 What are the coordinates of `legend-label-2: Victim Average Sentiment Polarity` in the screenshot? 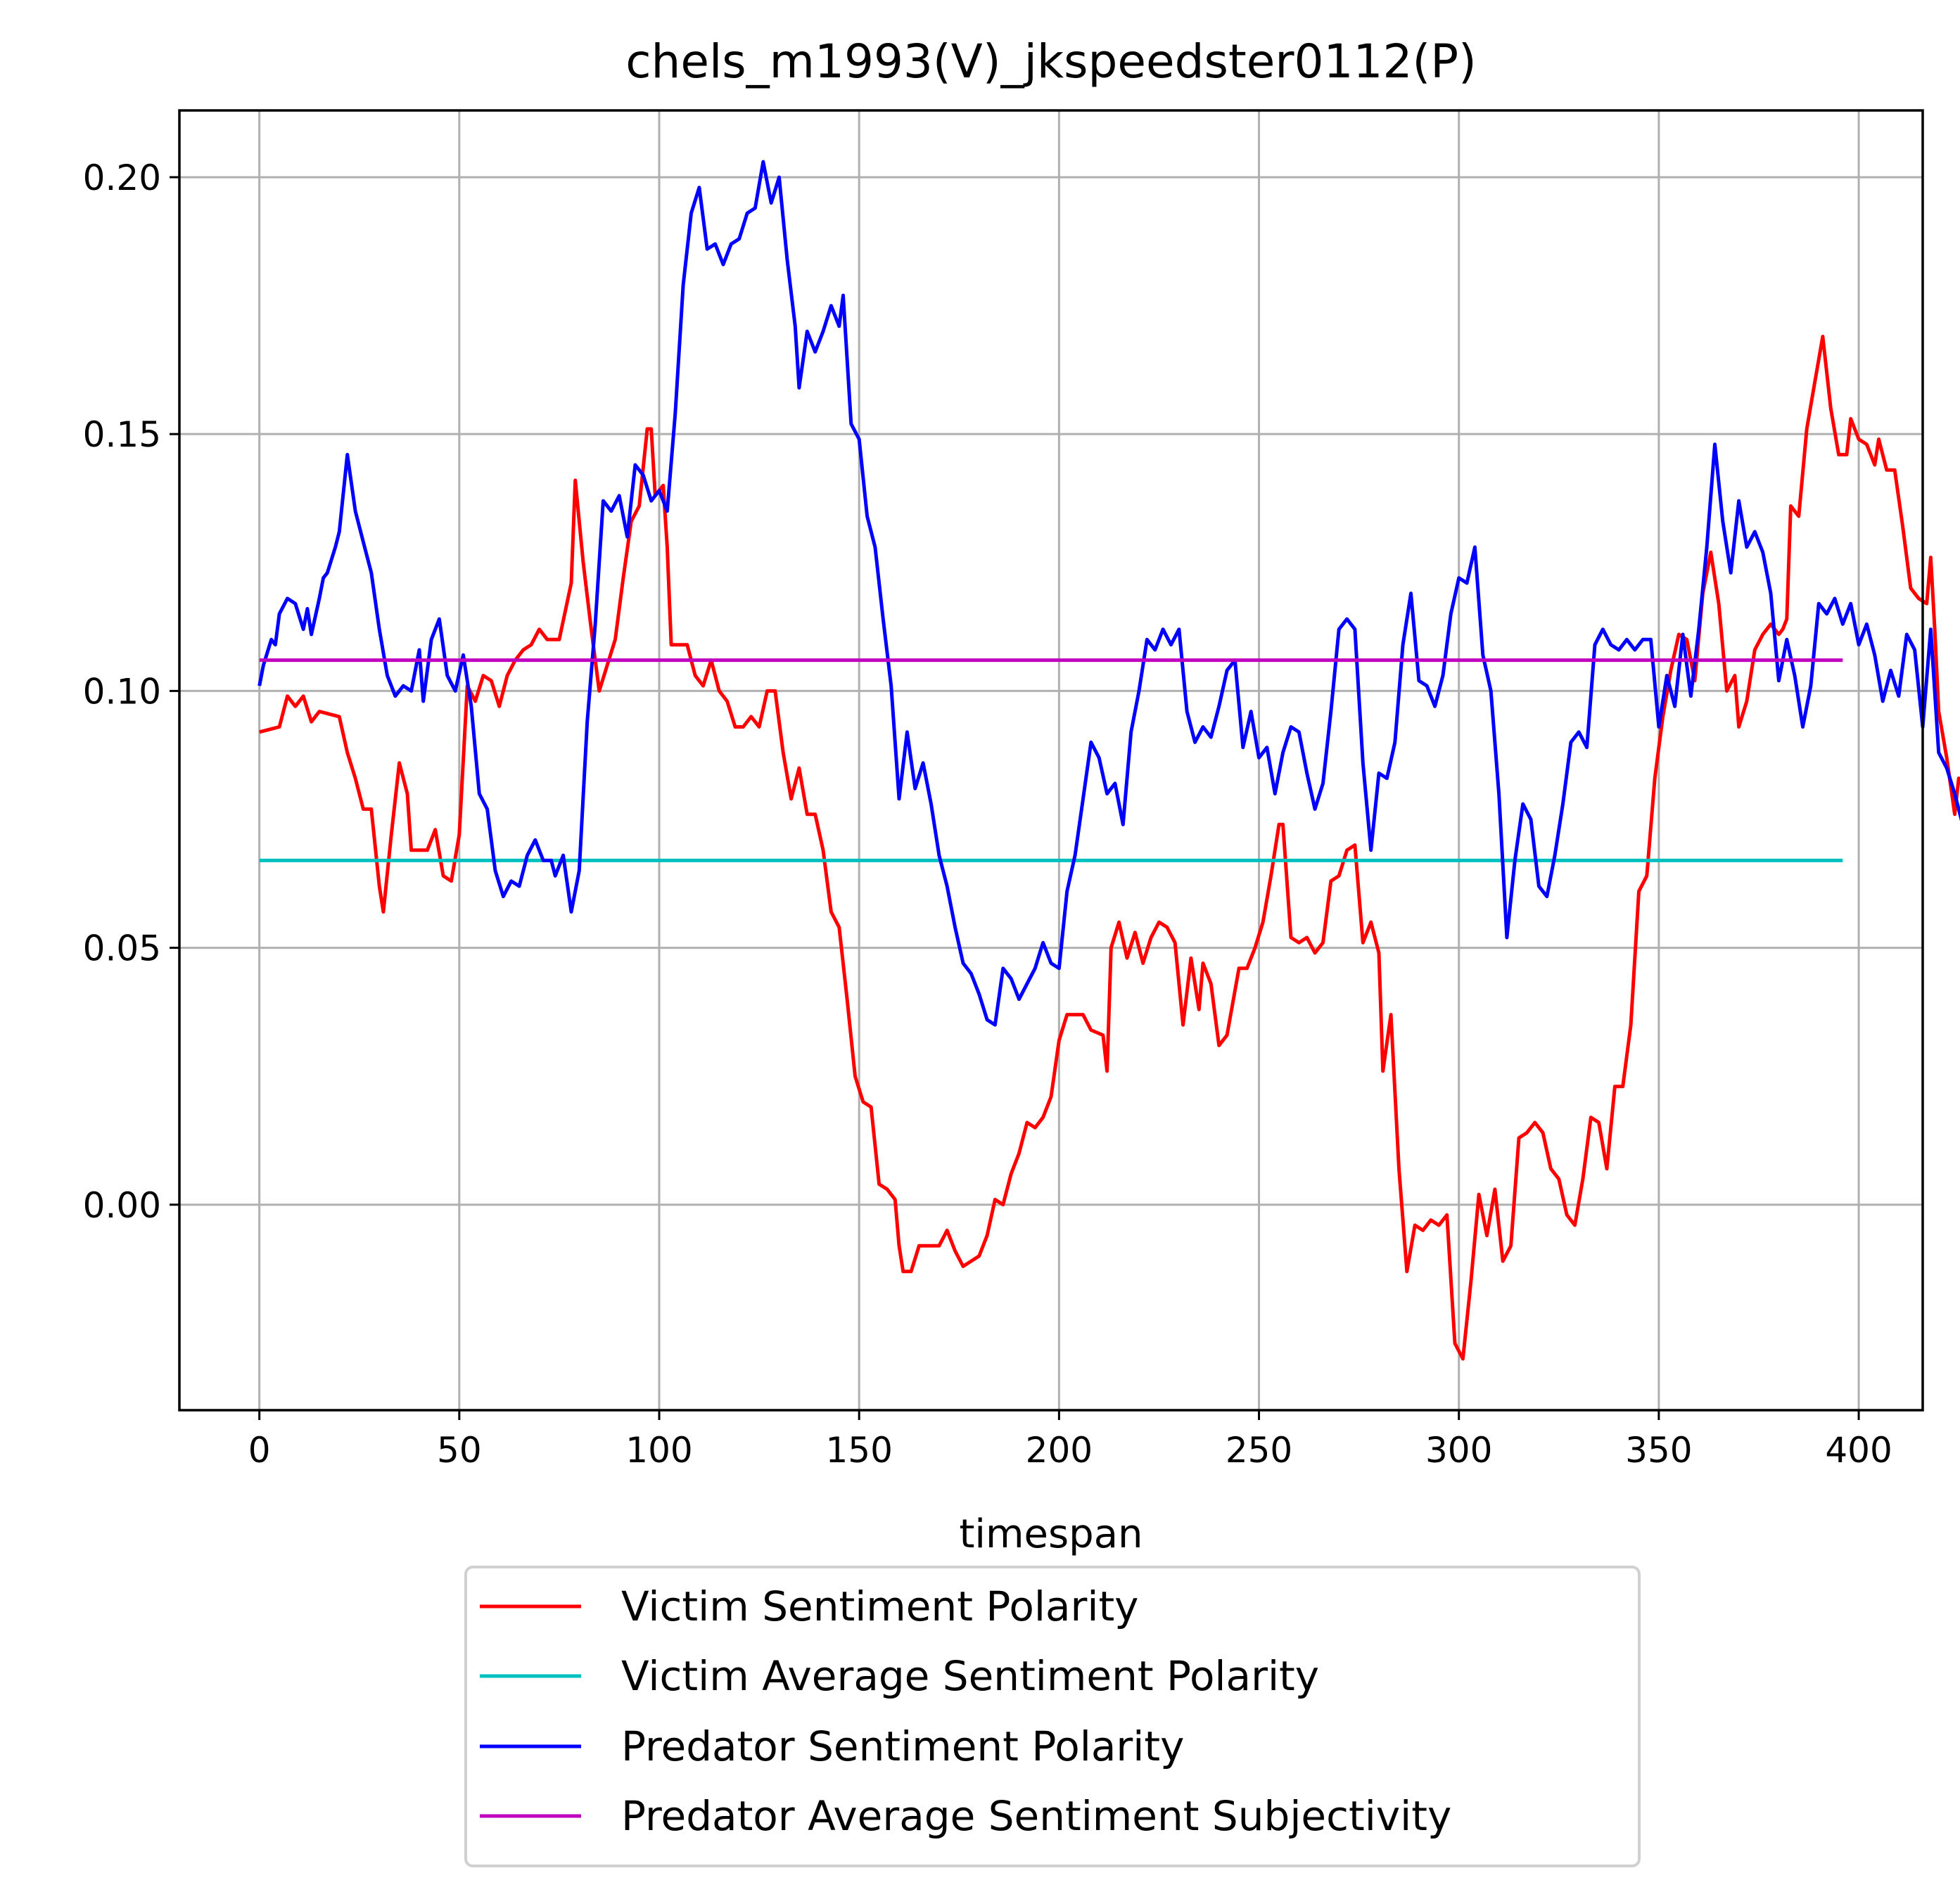 It's located at (970, 1676).